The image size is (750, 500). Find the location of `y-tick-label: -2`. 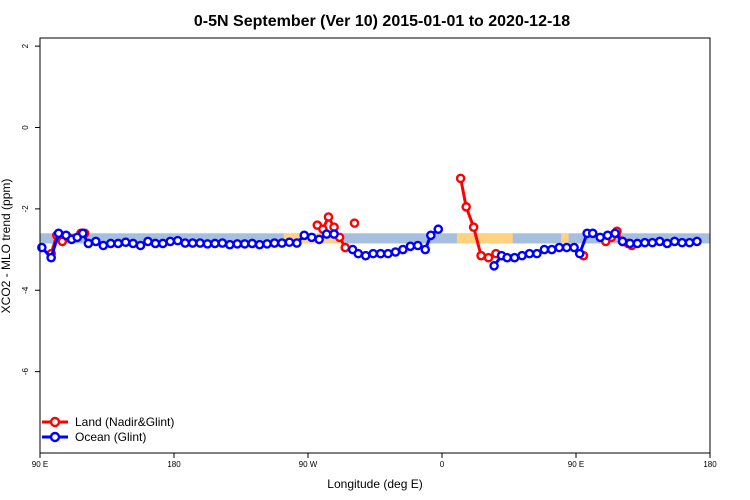

y-tick-label: -2 is located at coordinates (25, 209).